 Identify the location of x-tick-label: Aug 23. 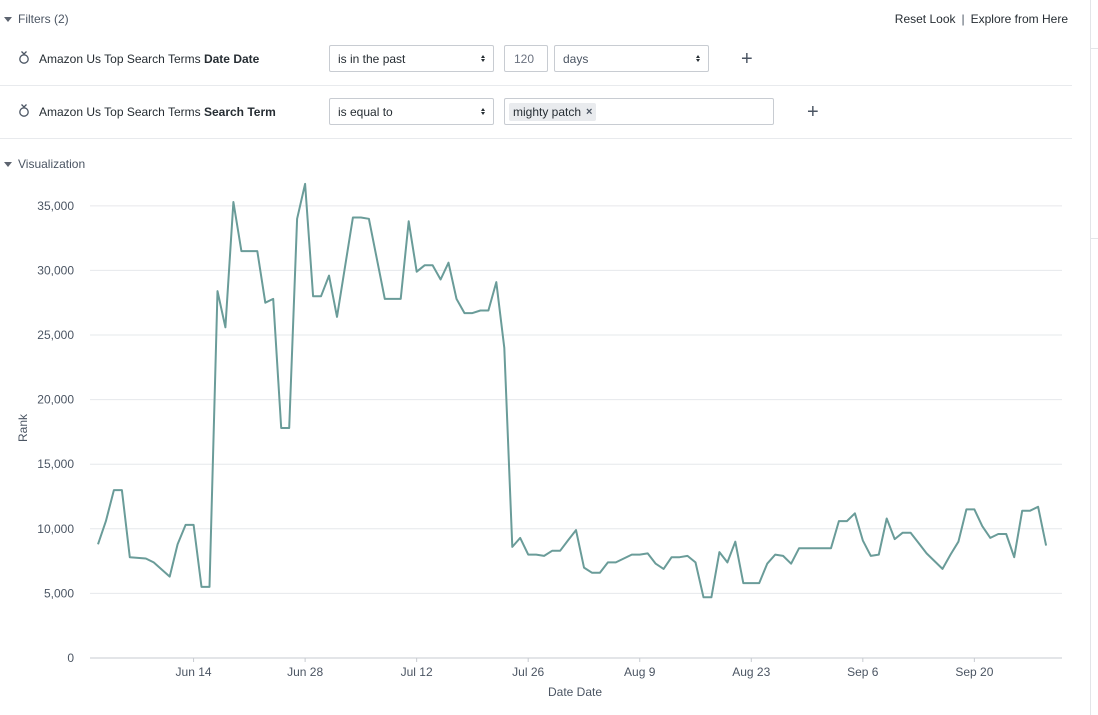
(751, 672).